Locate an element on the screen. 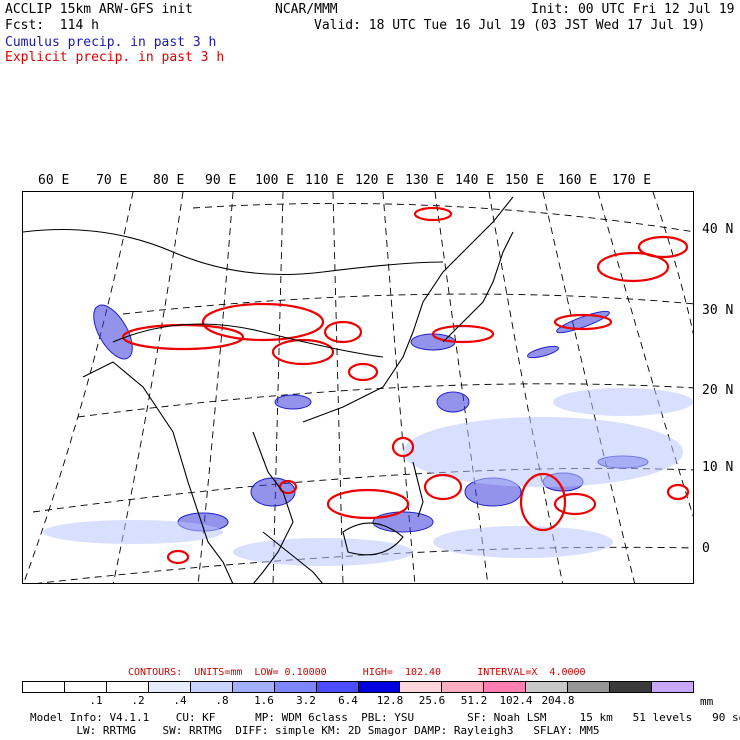  lon-label: 100 E is located at coordinates (275, 180).